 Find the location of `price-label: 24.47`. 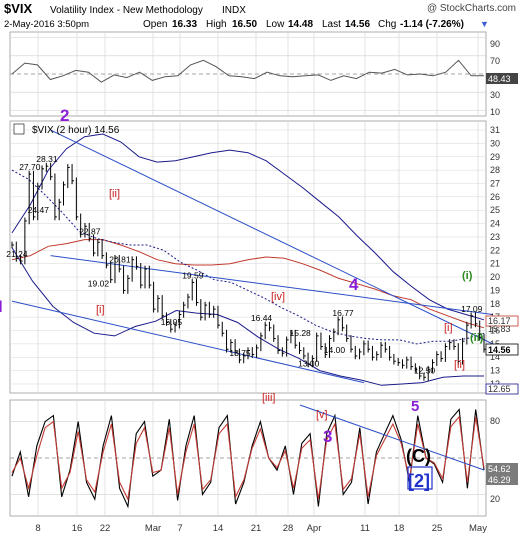

price-label: 24.47 is located at coordinates (39, 210).